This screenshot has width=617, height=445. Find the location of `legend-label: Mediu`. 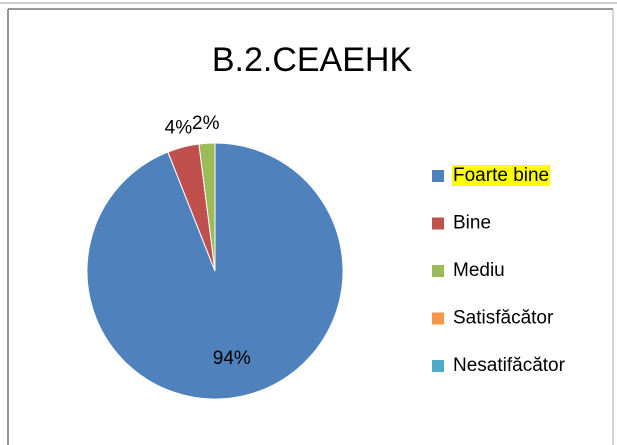

legend-label: Mediu is located at coordinates (479, 270).